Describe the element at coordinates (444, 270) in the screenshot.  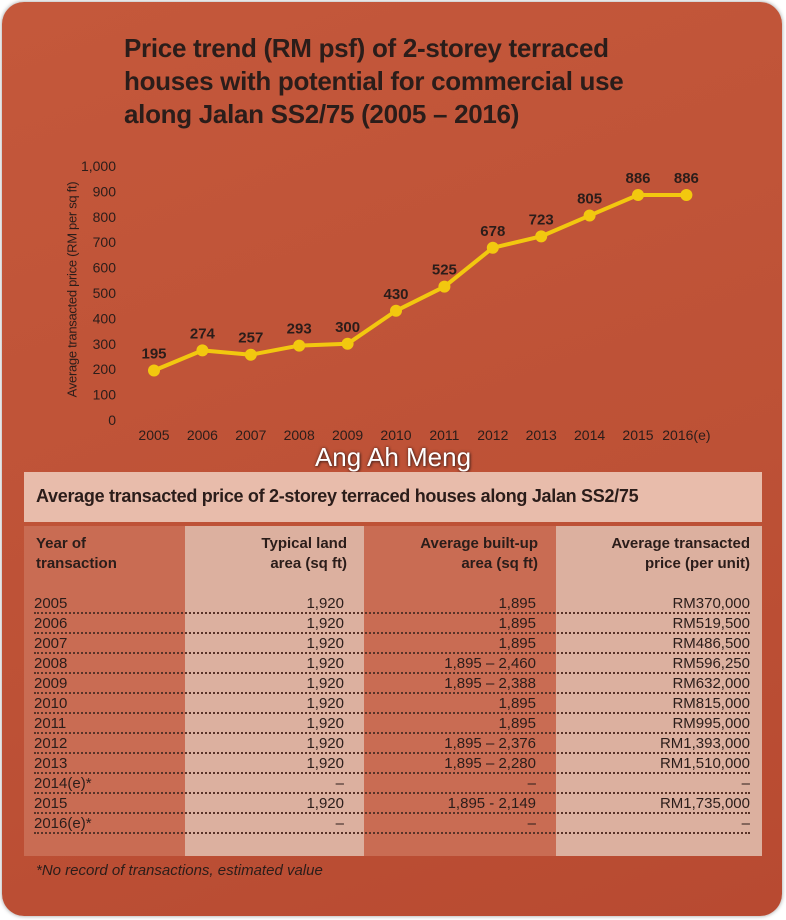
I see `data-label: 525` at that location.